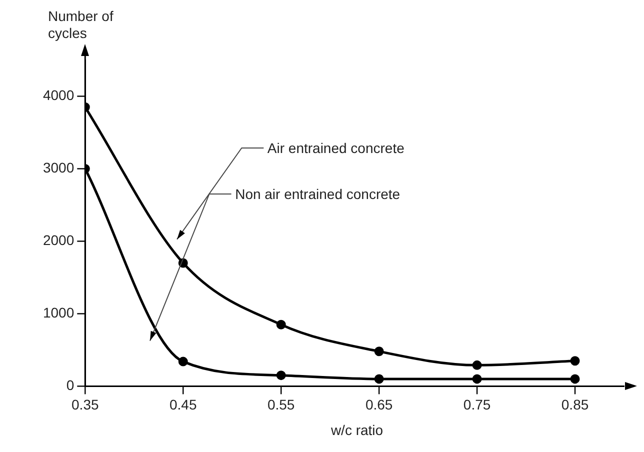  Describe the element at coordinates (58, 168) in the screenshot. I see `y-tick-label: 3000` at that location.